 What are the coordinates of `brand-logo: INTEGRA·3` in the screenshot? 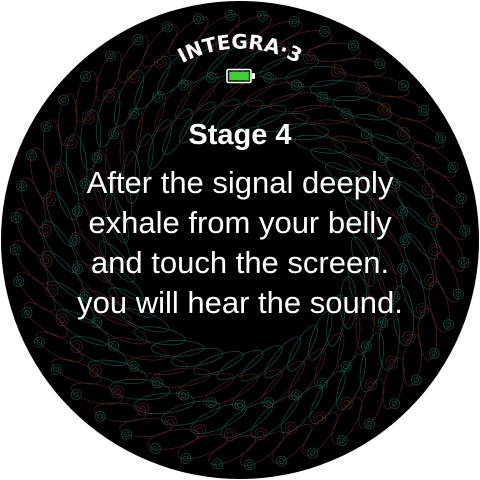 It's located at (240, 49).